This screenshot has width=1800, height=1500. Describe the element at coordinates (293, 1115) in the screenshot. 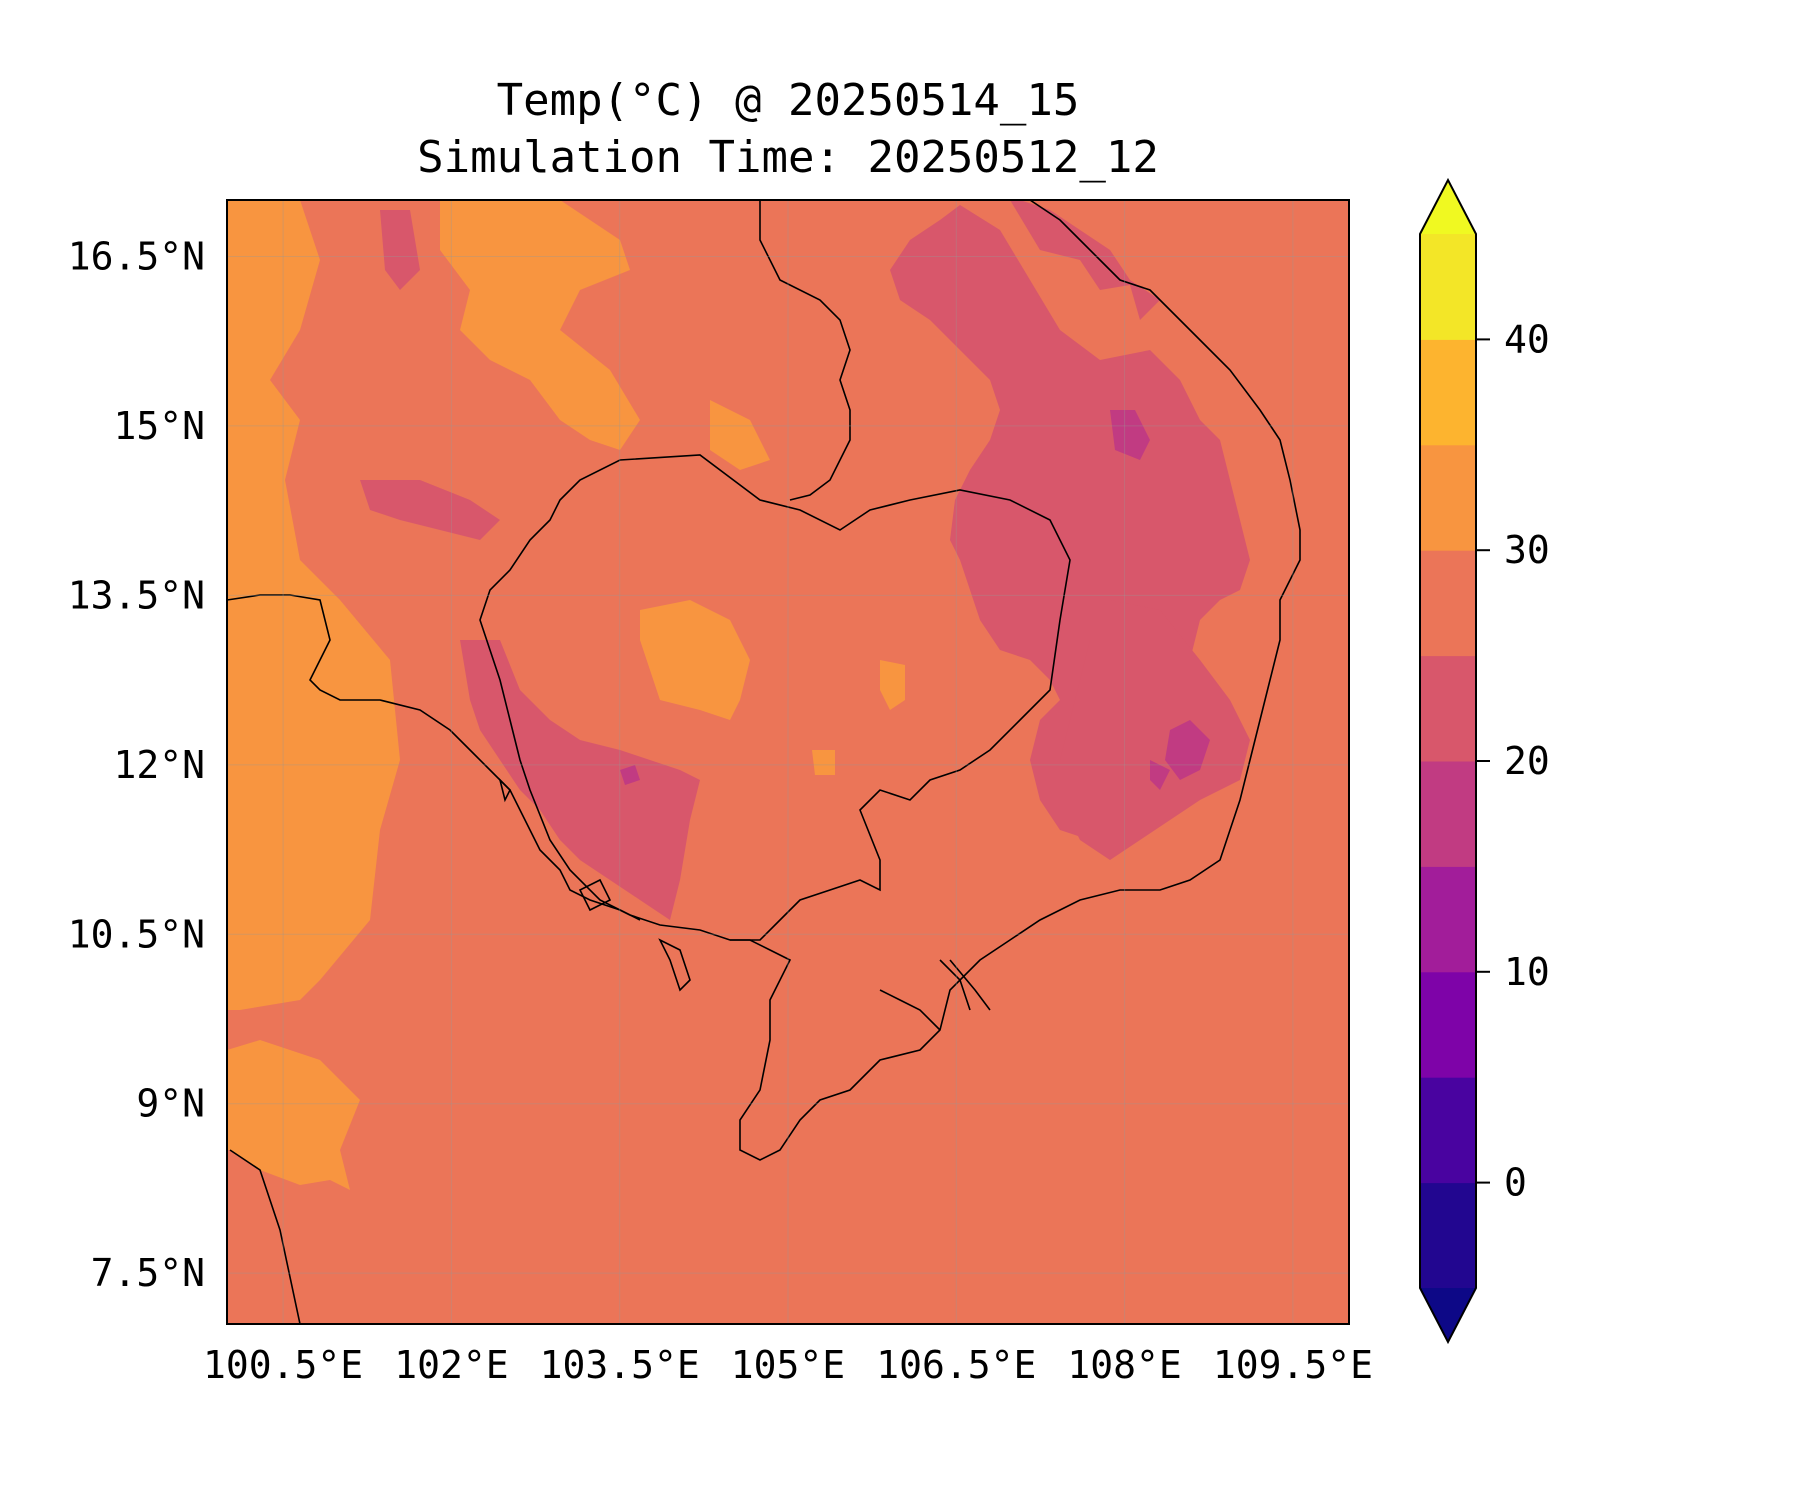

I see `band-30-35-southwest` at that location.